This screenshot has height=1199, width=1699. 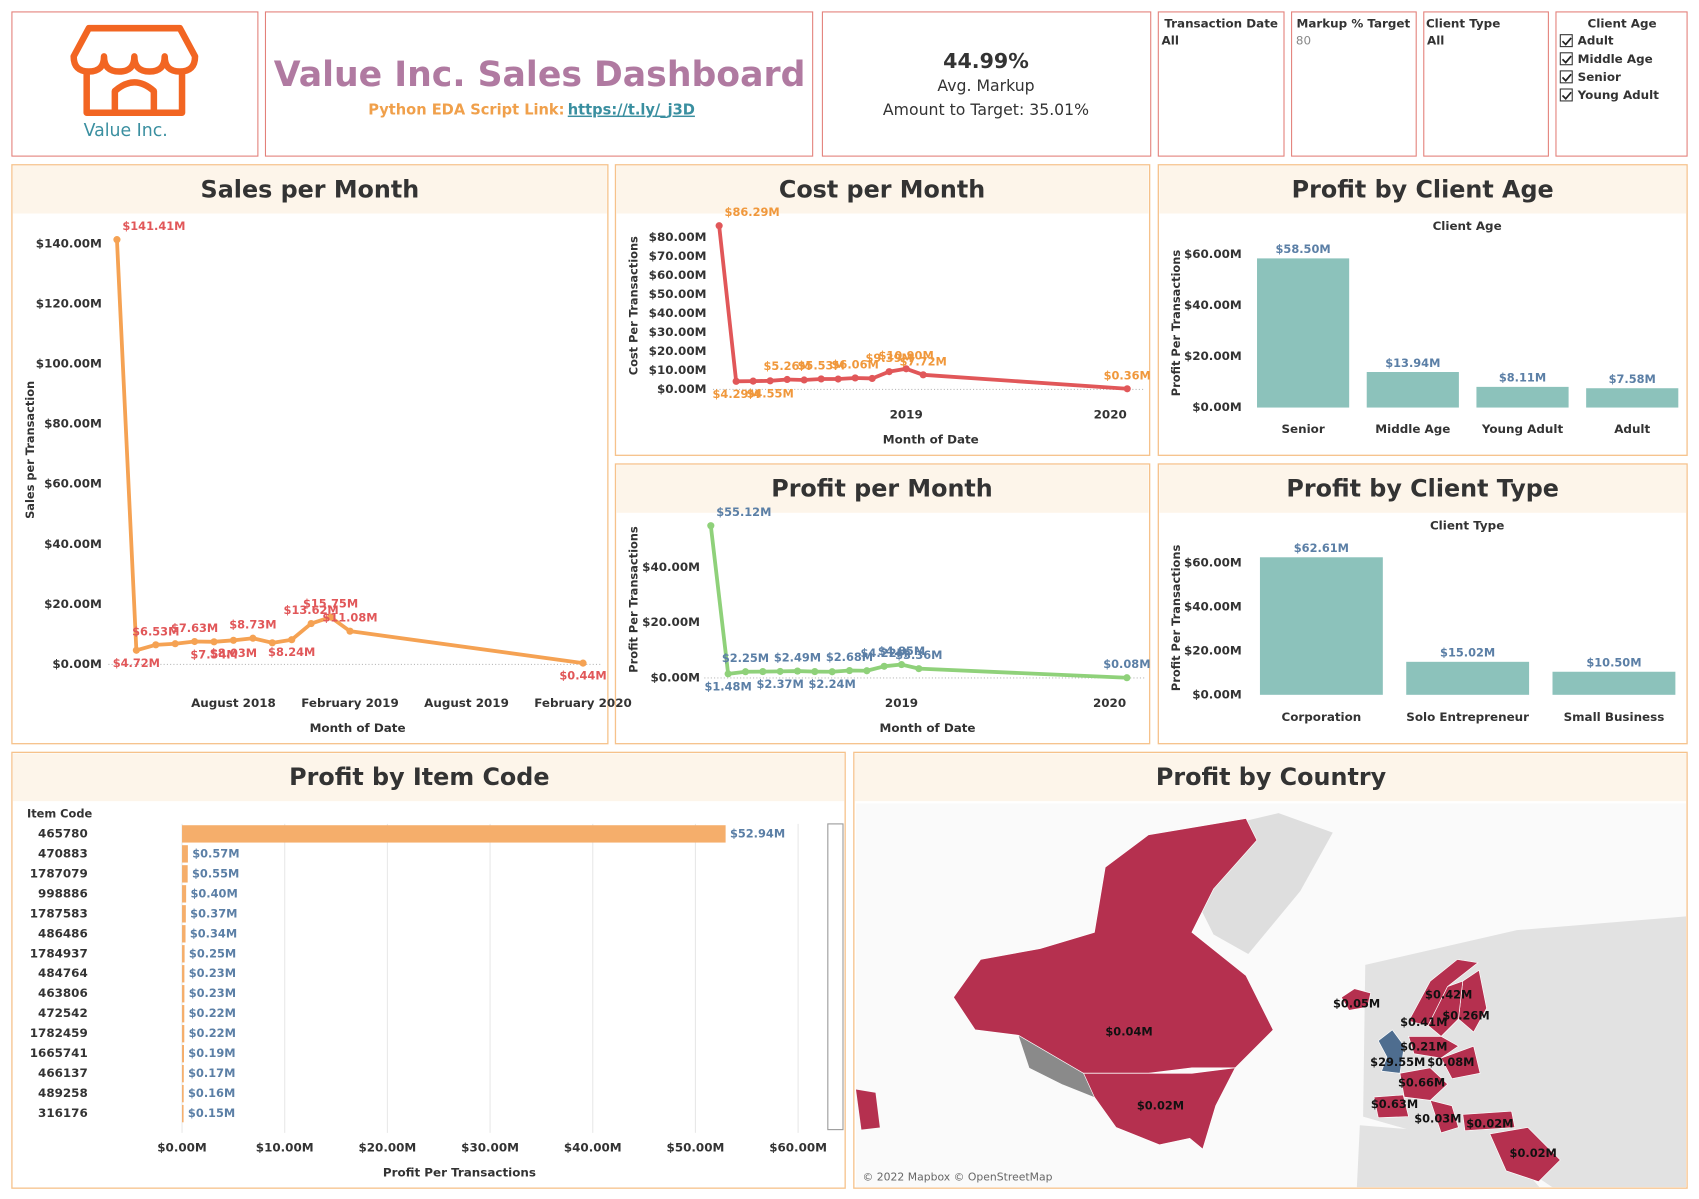 I want to click on filter-option: Adult, so click(x=1596, y=41).